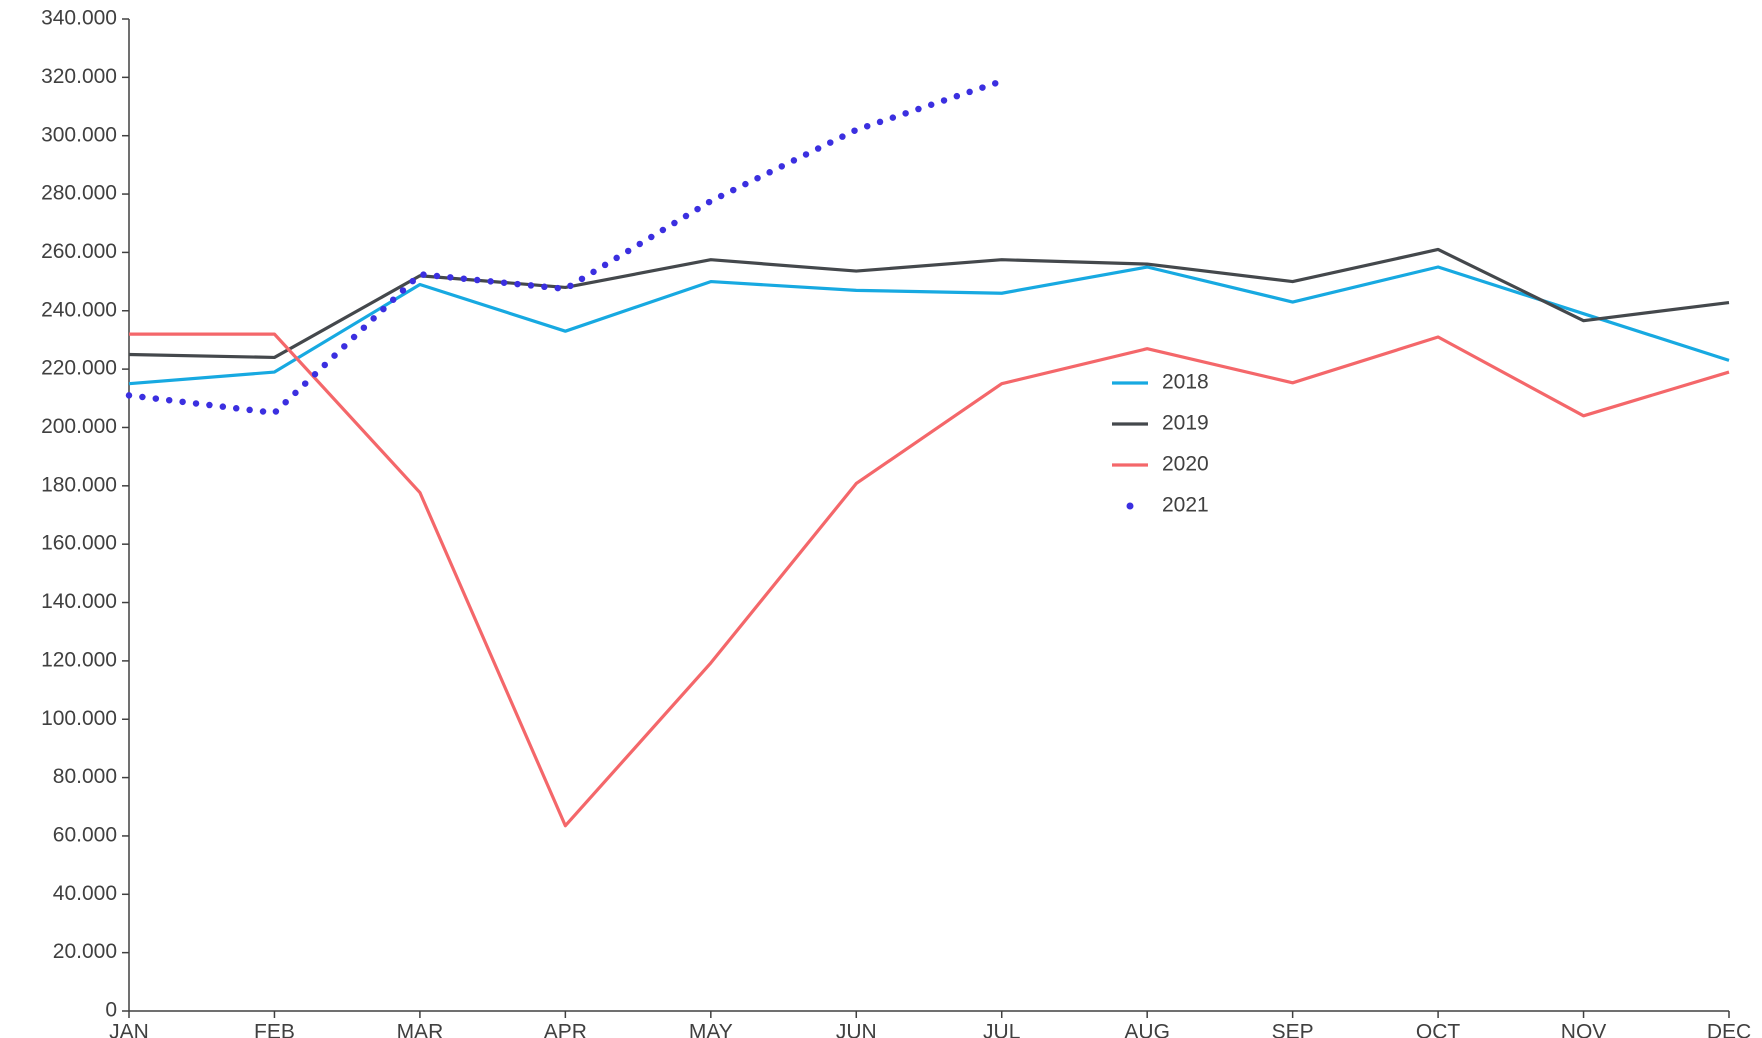 This screenshot has height=1038, width=1762. What do you see at coordinates (79, 251) in the screenshot?
I see `y-tick-label: 260.000` at bounding box center [79, 251].